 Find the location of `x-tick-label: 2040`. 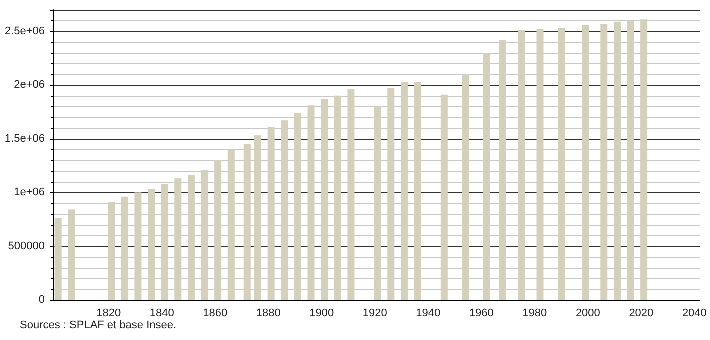

x-tick-label: 2040 is located at coordinates (694, 314).